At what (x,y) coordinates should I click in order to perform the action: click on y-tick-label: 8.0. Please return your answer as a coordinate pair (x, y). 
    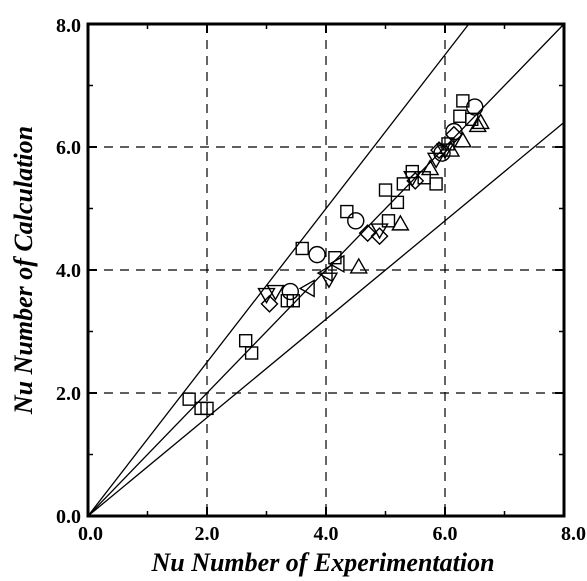
    Looking at the image, I should click on (68, 26).